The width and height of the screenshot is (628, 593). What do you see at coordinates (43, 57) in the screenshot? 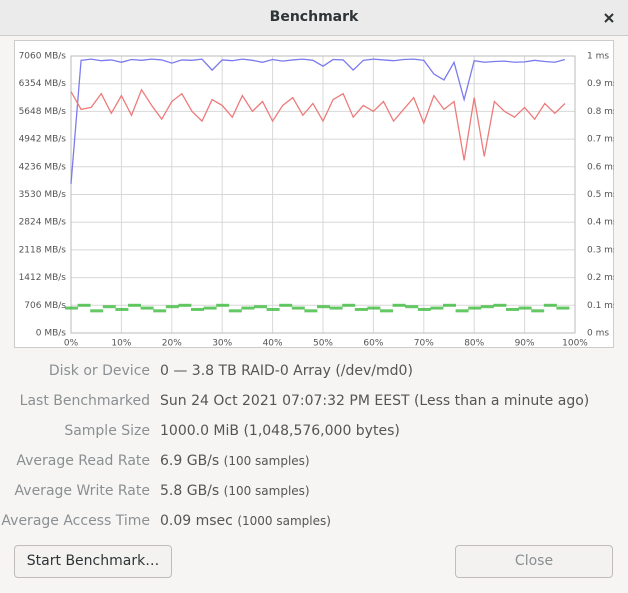
I see `y-tick-label: 7060 MB/s` at bounding box center [43, 57].